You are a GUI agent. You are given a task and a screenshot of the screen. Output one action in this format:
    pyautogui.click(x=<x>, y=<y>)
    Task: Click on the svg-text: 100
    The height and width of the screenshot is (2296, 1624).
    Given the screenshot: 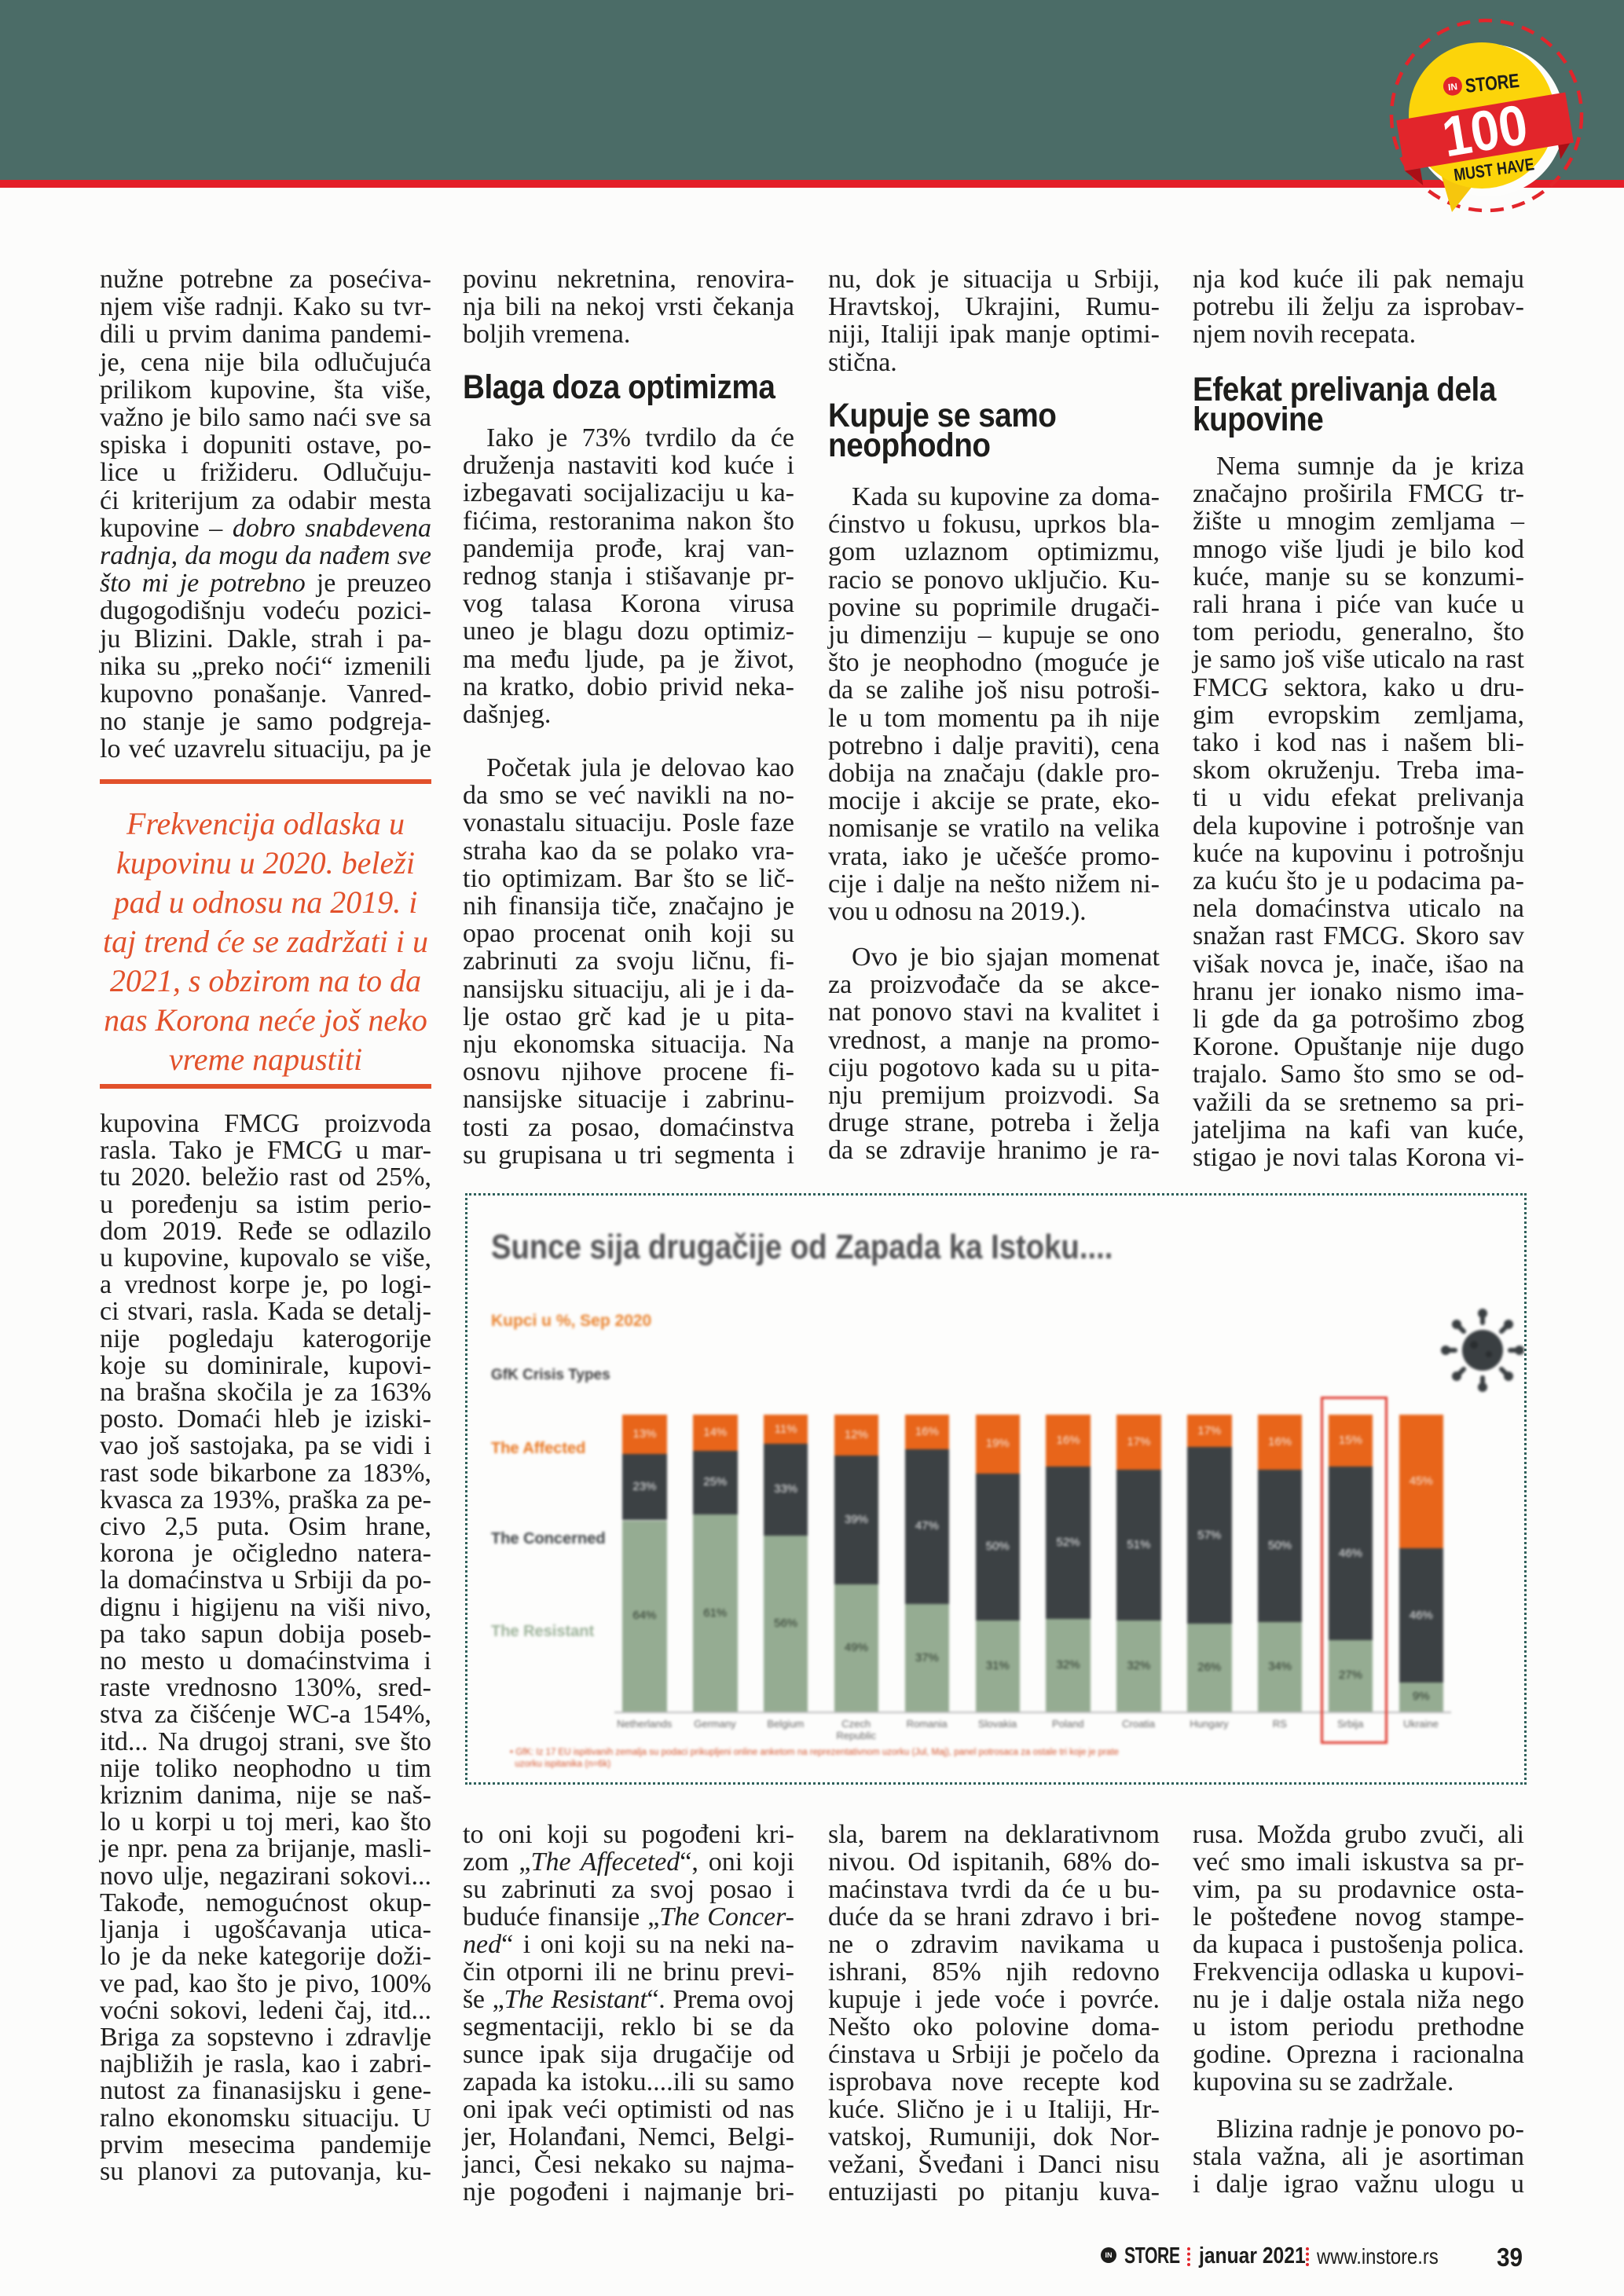 What is the action you would take?
    pyautogui.click(x=1485, y=131)
    